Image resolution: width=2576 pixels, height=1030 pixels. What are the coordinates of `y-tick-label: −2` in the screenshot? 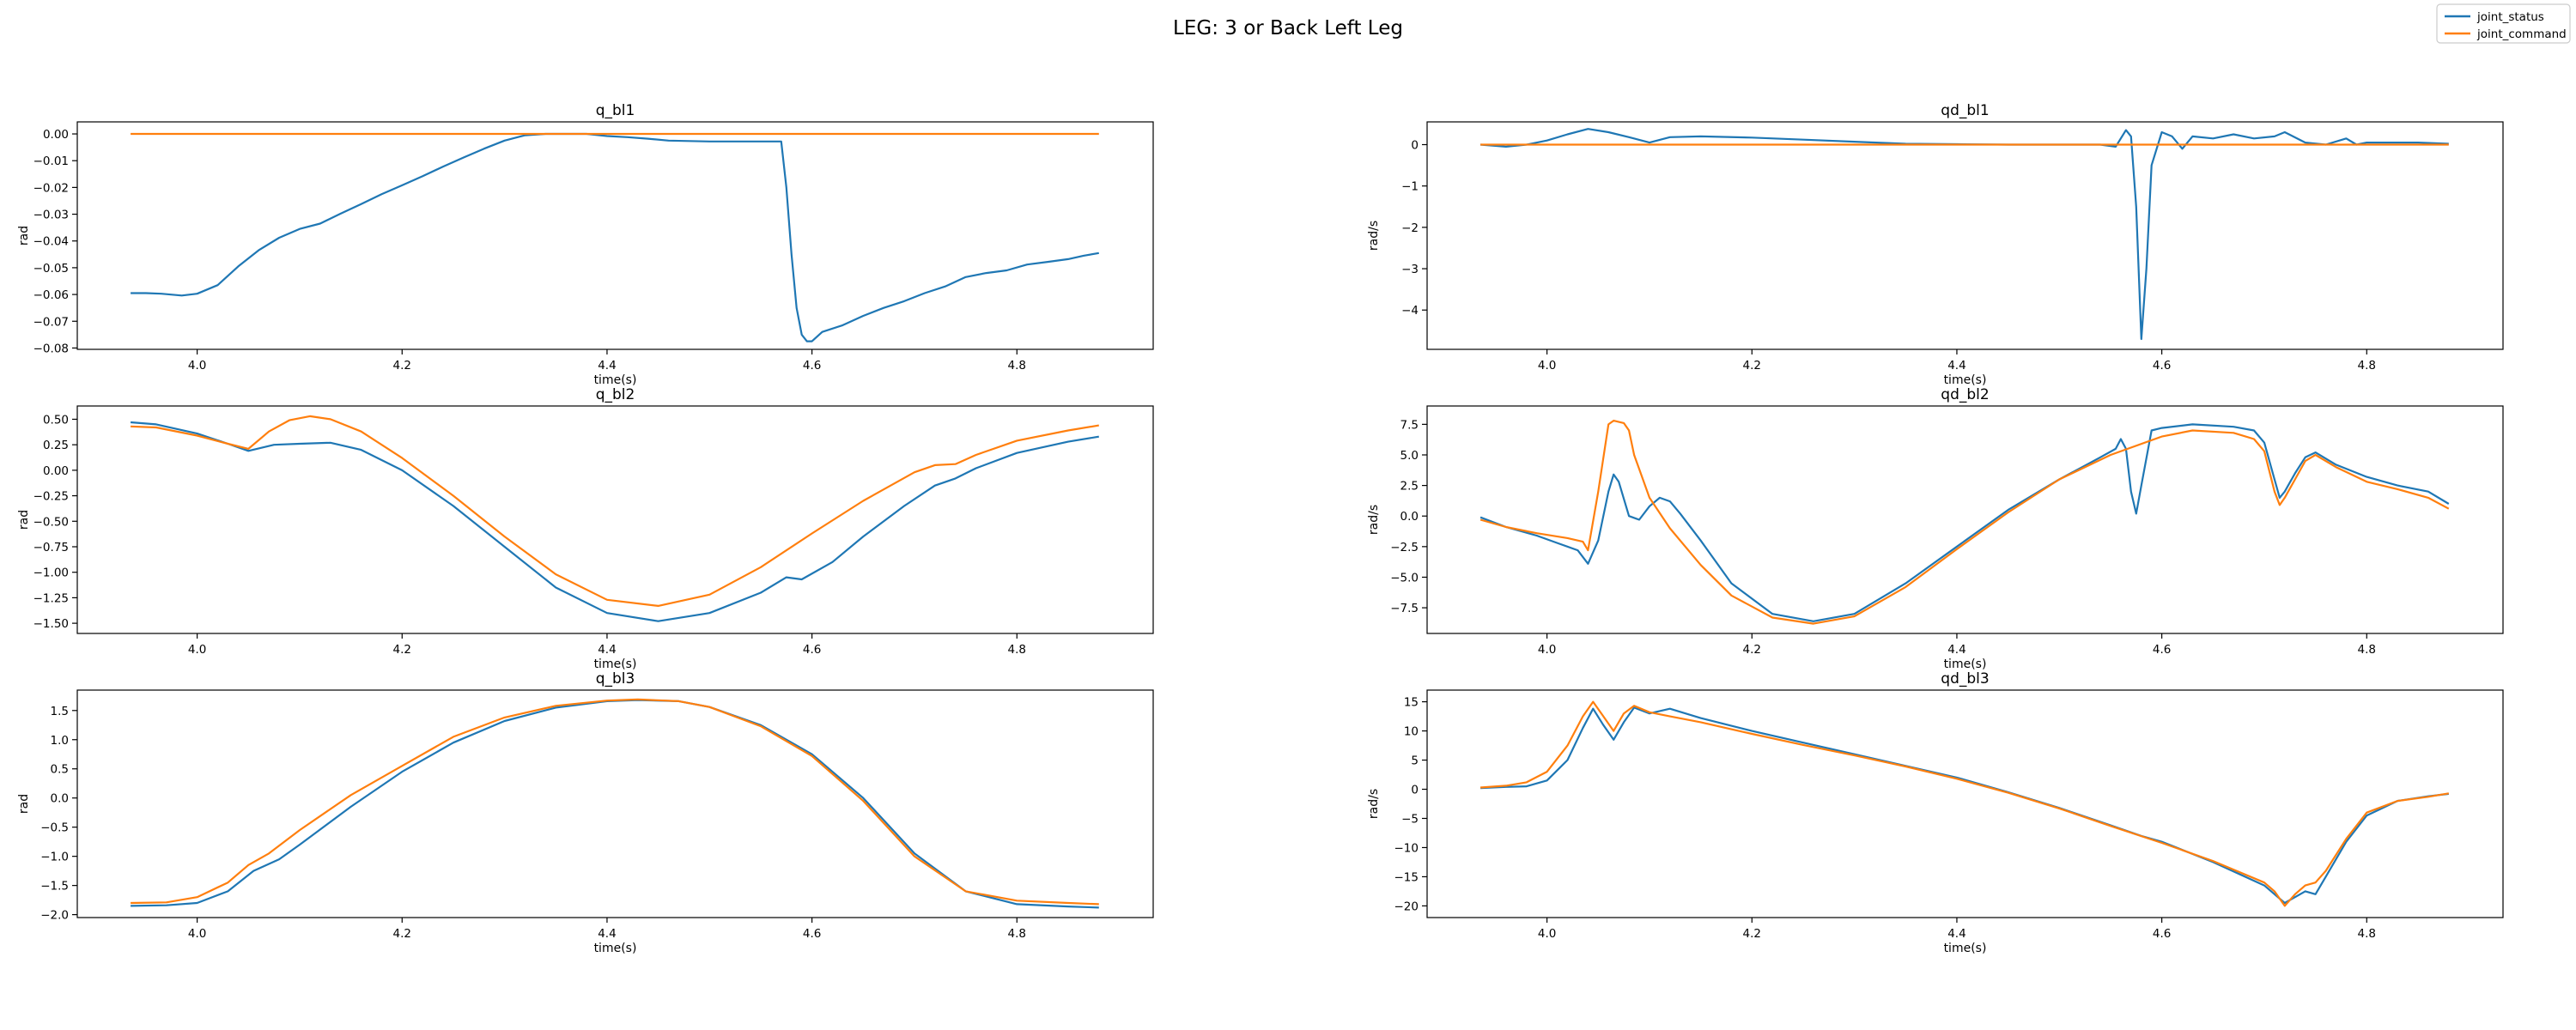 It's located at (1410, 228).